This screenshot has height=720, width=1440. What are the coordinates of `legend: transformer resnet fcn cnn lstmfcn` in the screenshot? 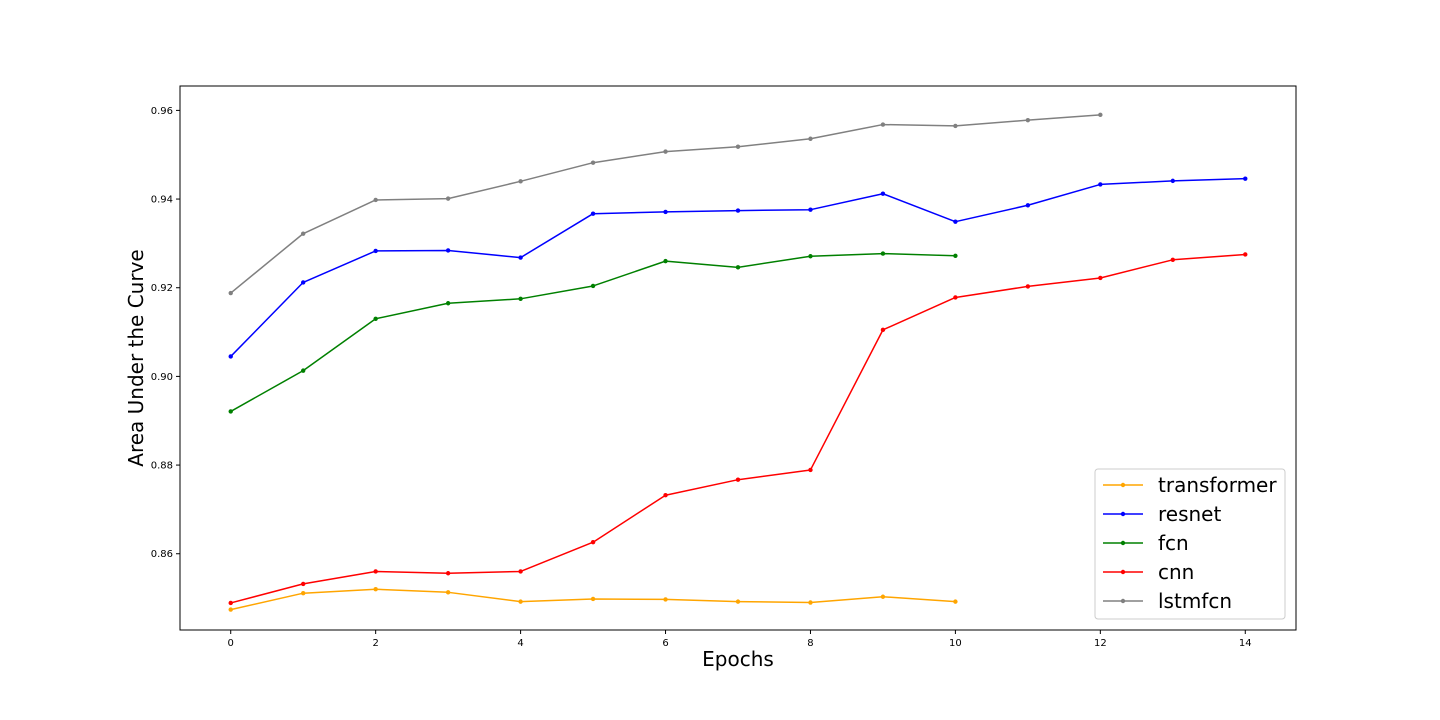 It's located at (1190, 544).